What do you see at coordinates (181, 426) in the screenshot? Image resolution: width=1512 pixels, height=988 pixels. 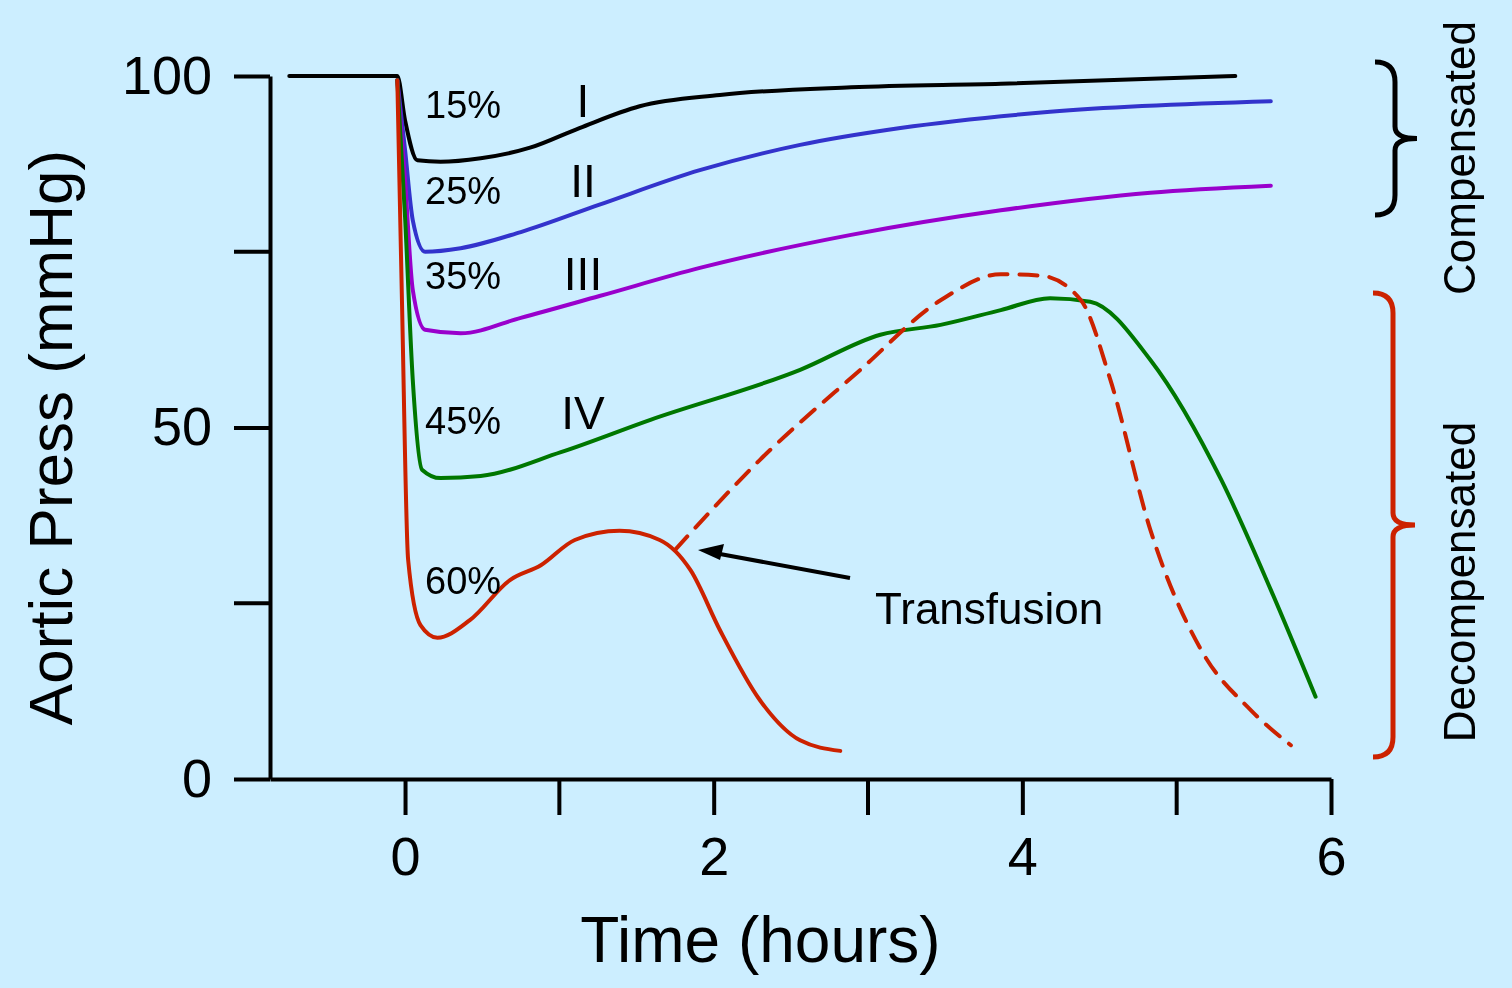 I see `y-tick-label: 50` at bounding box center [181, 426].